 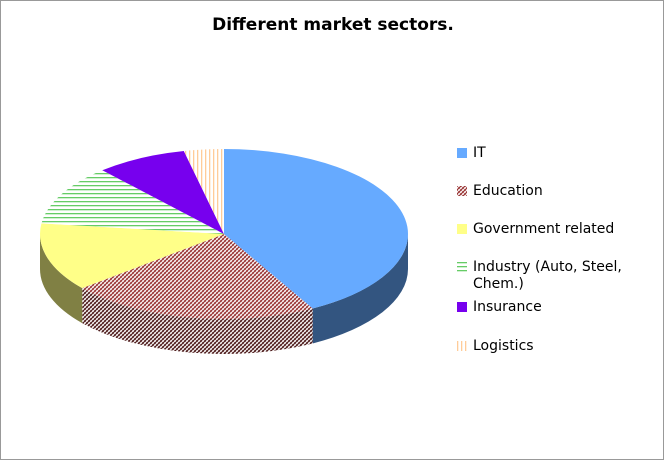 I want to click on legend-label: Government related, so click(x=544, y=229).